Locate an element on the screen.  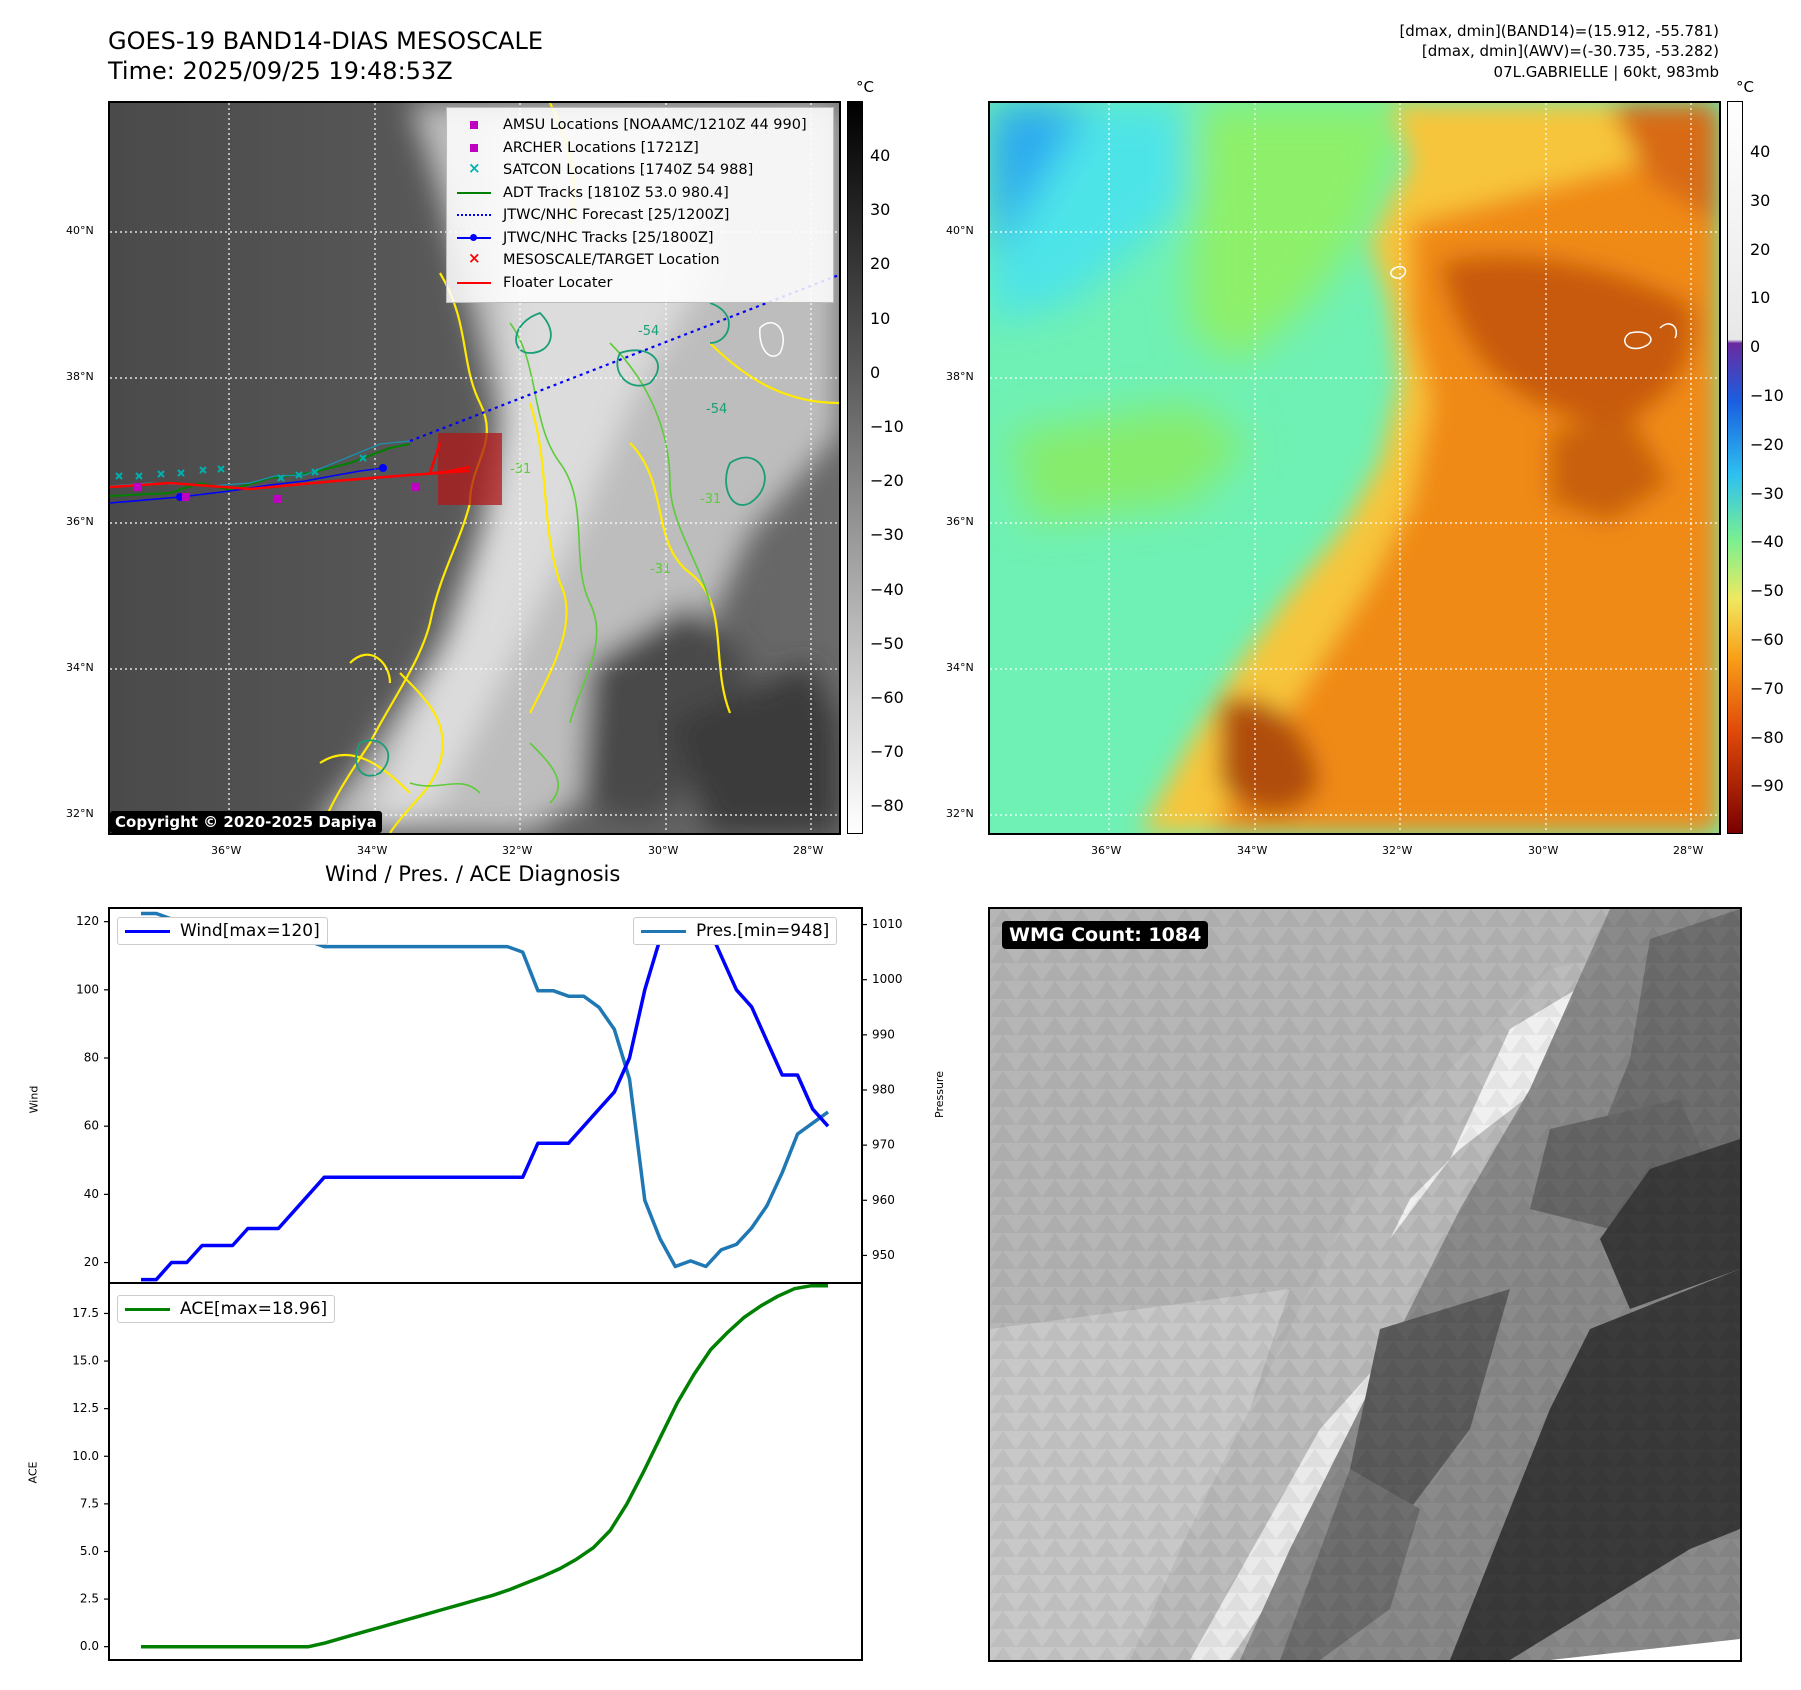
colorbar-left-tick: −30 is located at coordinates (887, 535).